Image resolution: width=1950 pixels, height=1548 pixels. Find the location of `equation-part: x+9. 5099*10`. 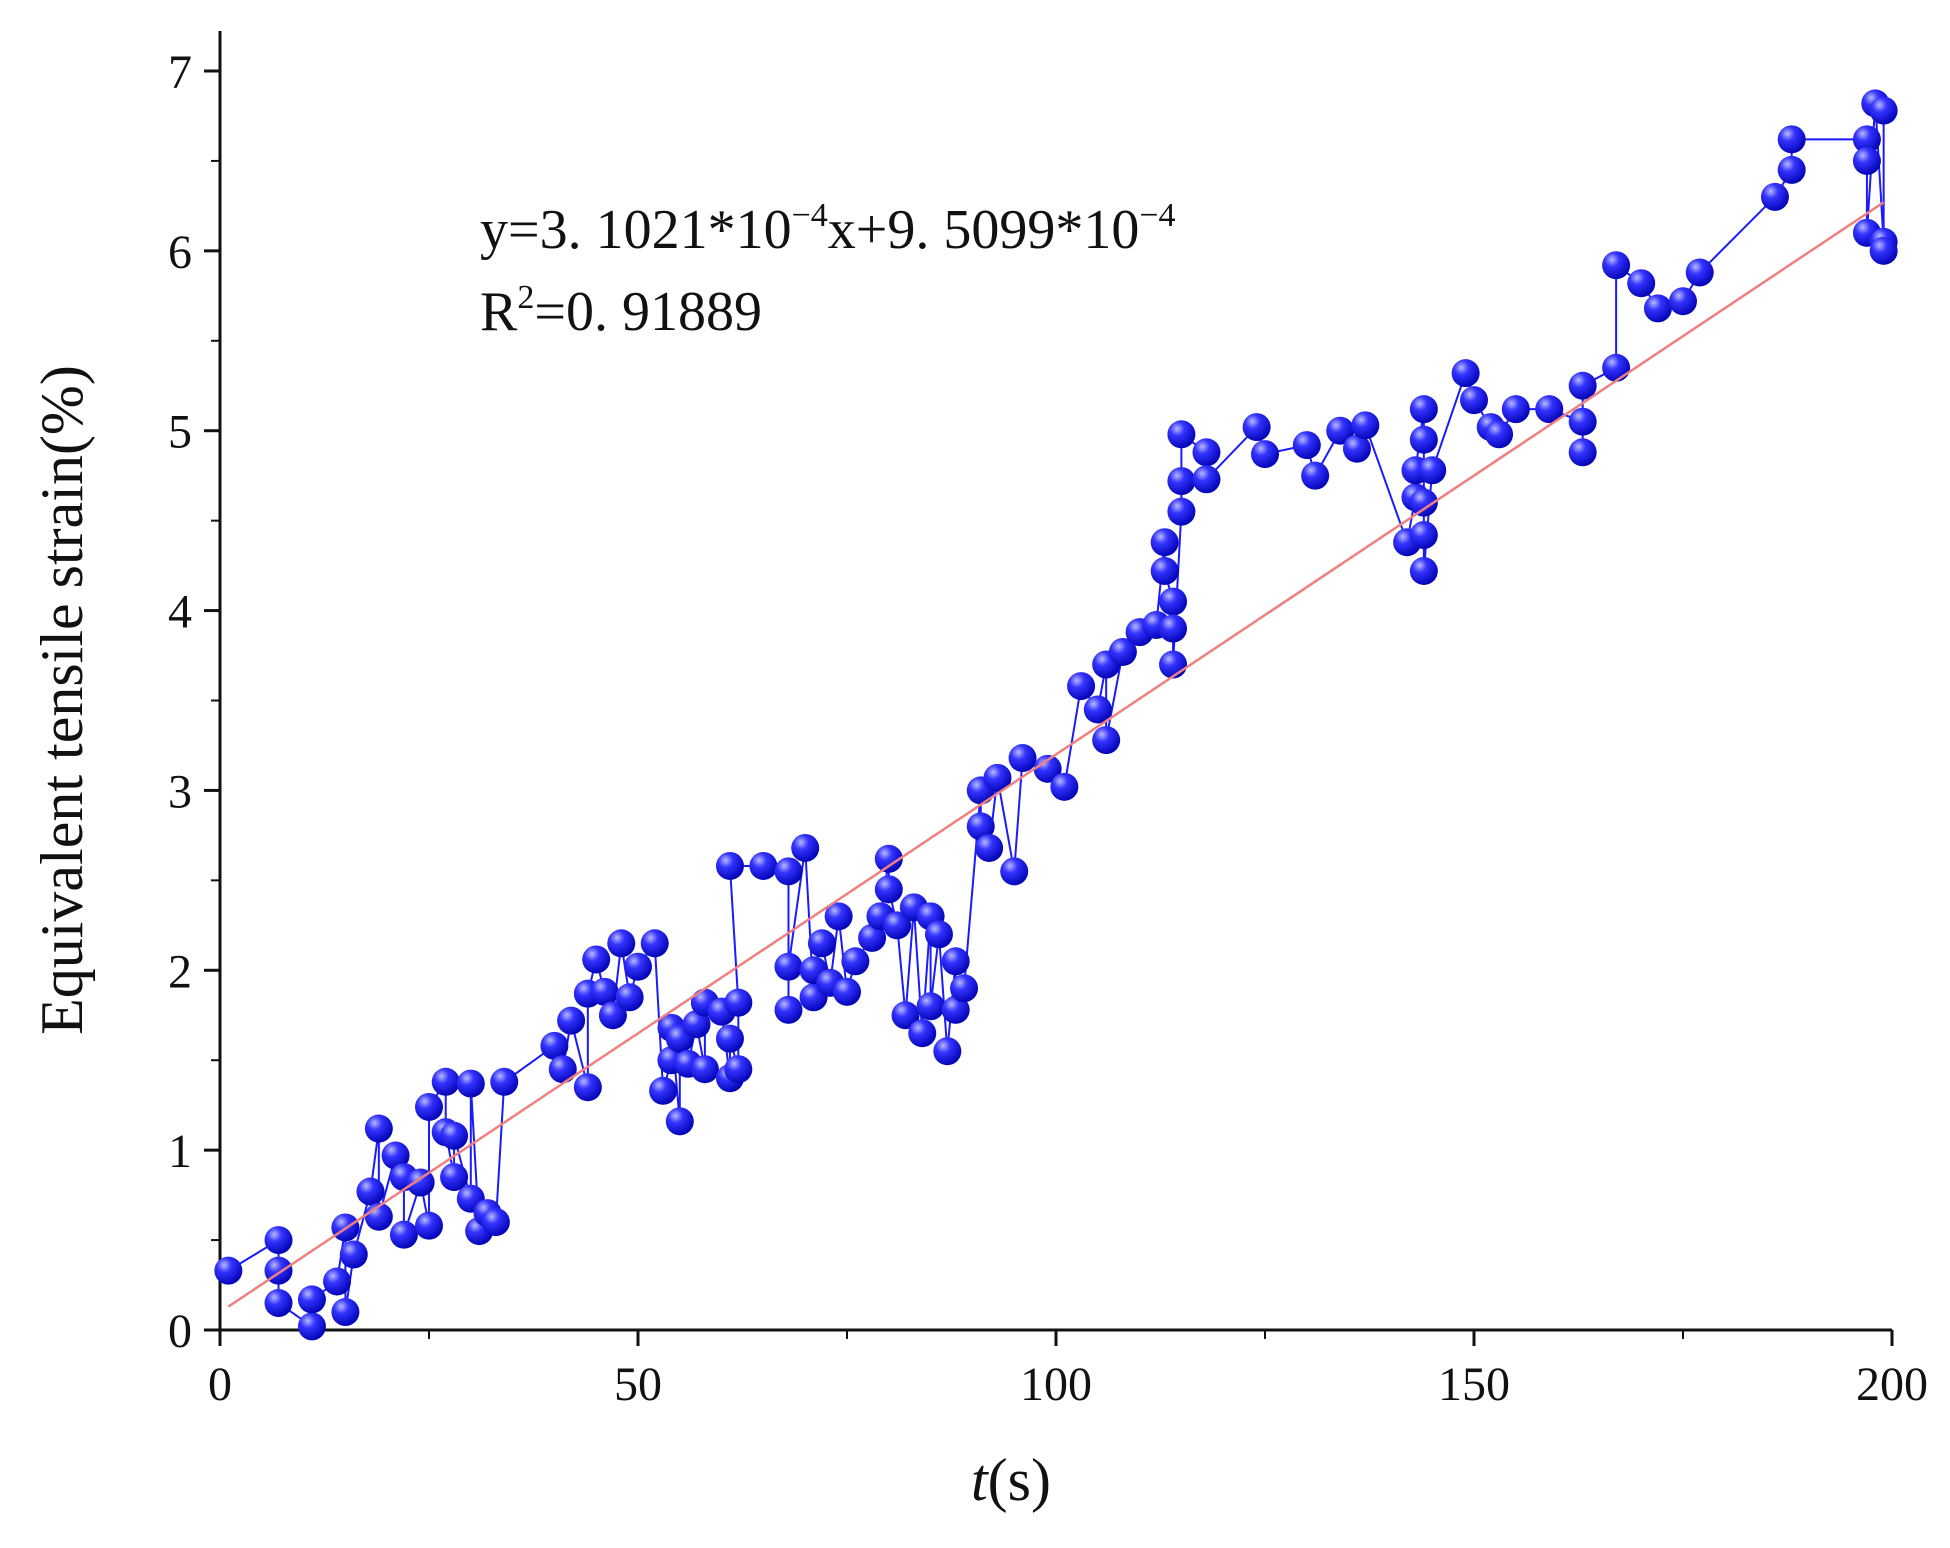

equation-part: x+9. 5099*10 is located at coordinates (984, 230).